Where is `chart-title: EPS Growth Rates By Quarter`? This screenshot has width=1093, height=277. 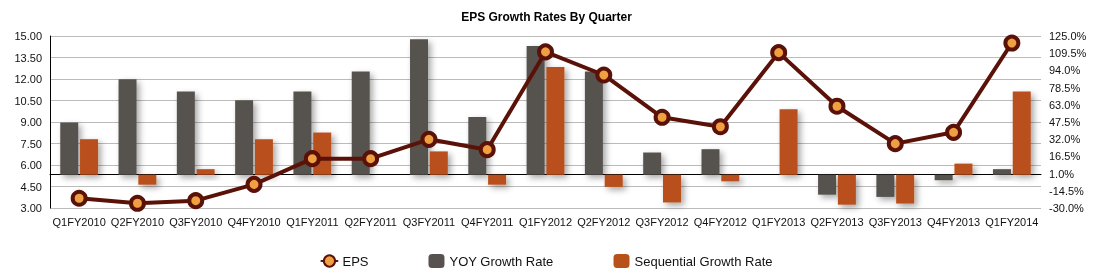
chart-title: EPS Growth Rates By Quarter is located at coordinates (547, 17).